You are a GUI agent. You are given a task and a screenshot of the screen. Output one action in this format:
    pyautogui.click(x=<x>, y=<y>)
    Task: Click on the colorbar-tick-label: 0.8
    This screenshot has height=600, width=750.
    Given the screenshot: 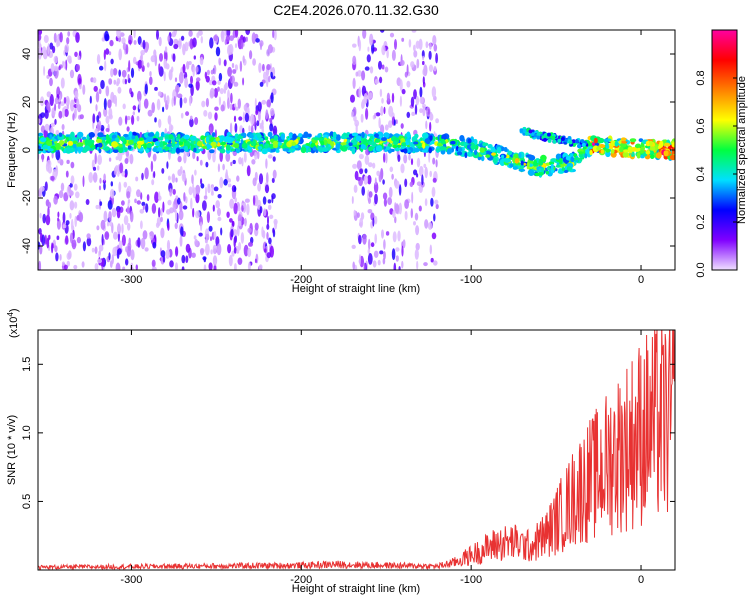 What is the action you would take?
    pyautogui.click(x=701, y=77)
    